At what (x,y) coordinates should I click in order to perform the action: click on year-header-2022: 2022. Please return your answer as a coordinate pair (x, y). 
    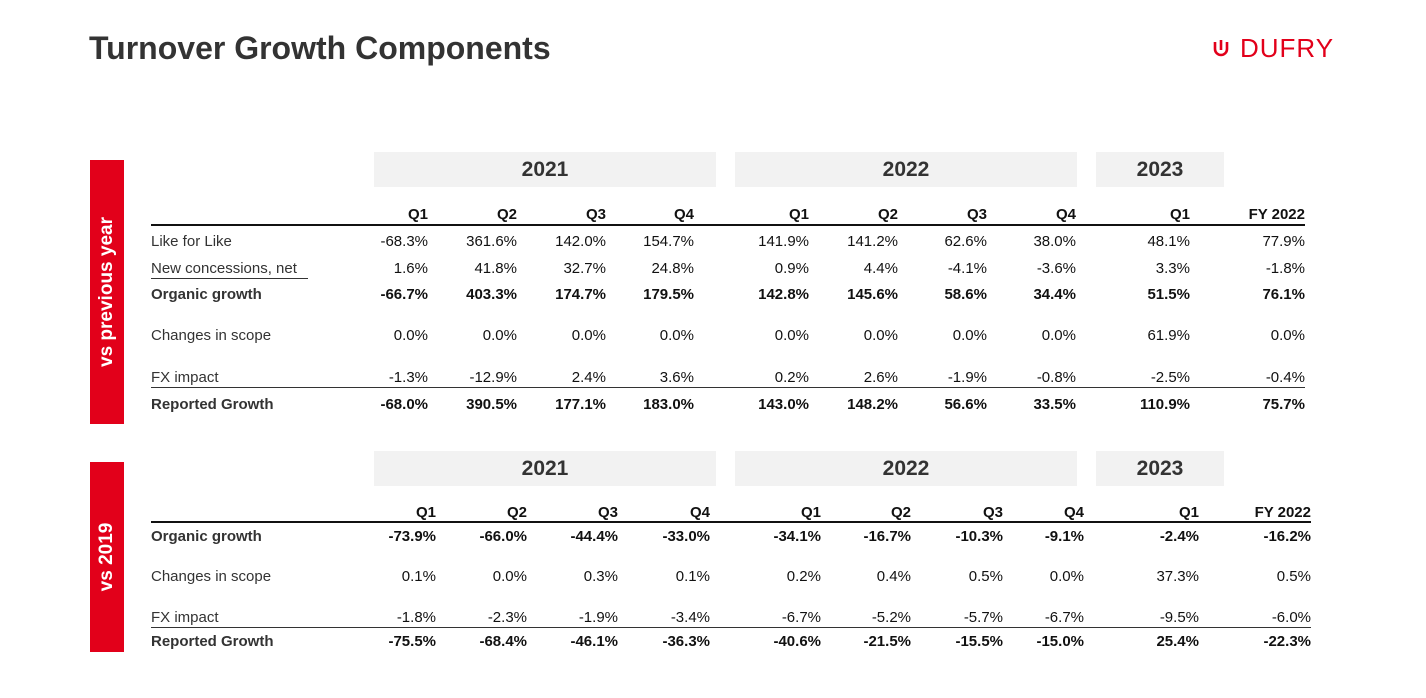
    Looking at the image, I should click on (906, 169).